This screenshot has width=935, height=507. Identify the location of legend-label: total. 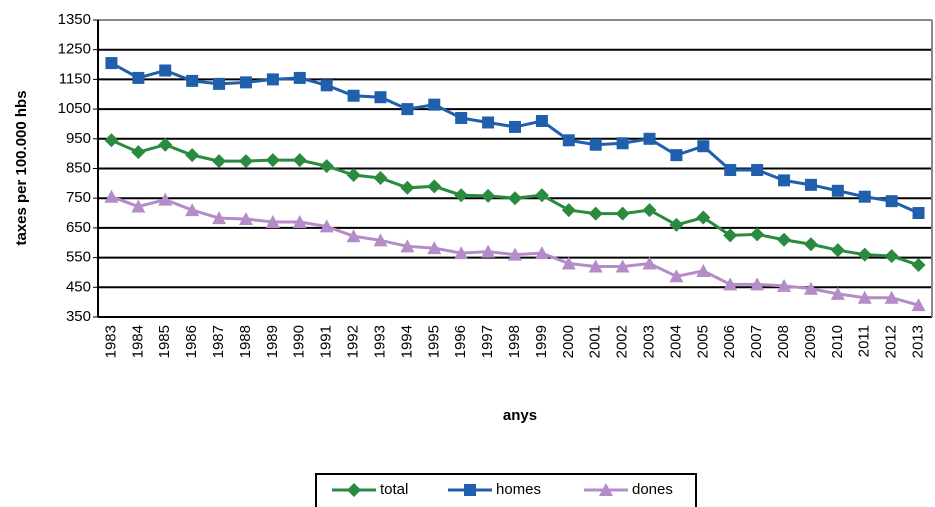
(394, 489).